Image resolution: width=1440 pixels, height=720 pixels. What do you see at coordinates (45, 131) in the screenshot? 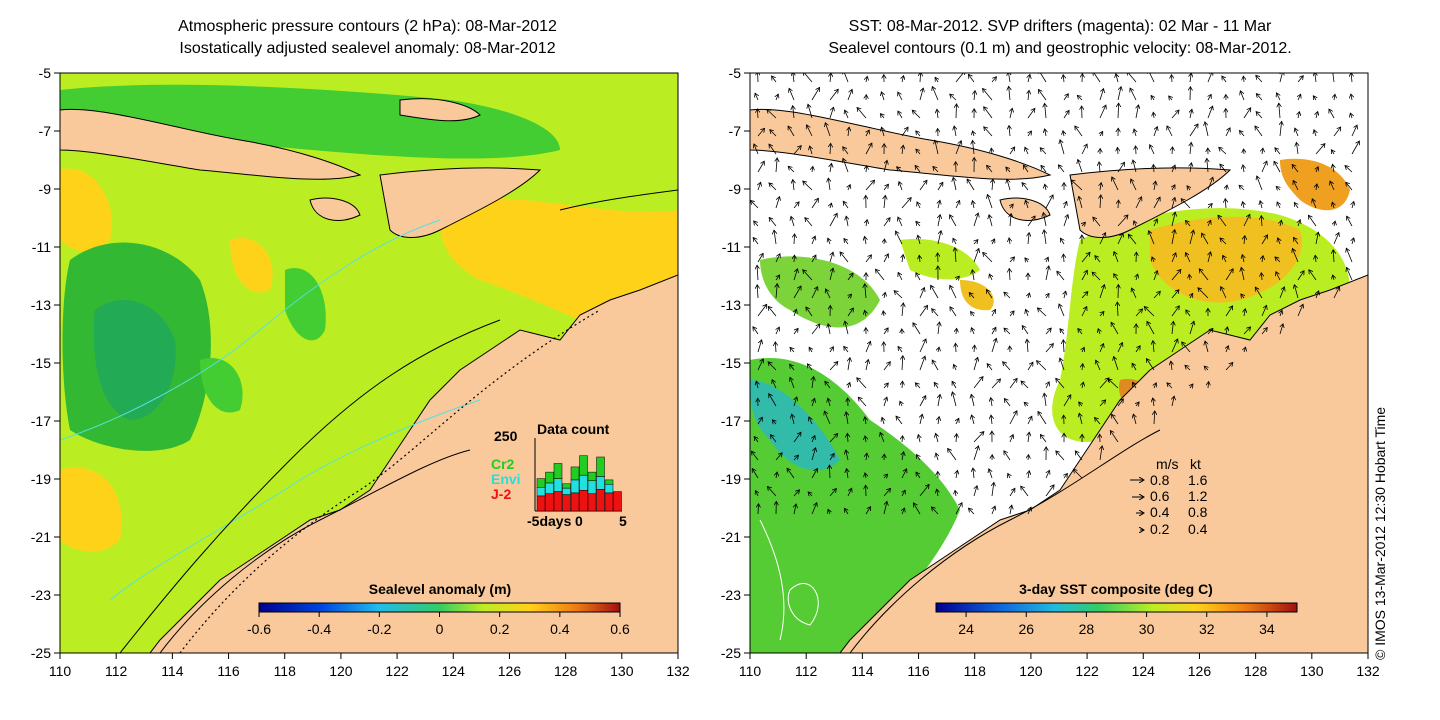
I see `y-tick-label: -7` at bounding box center [45, 131].